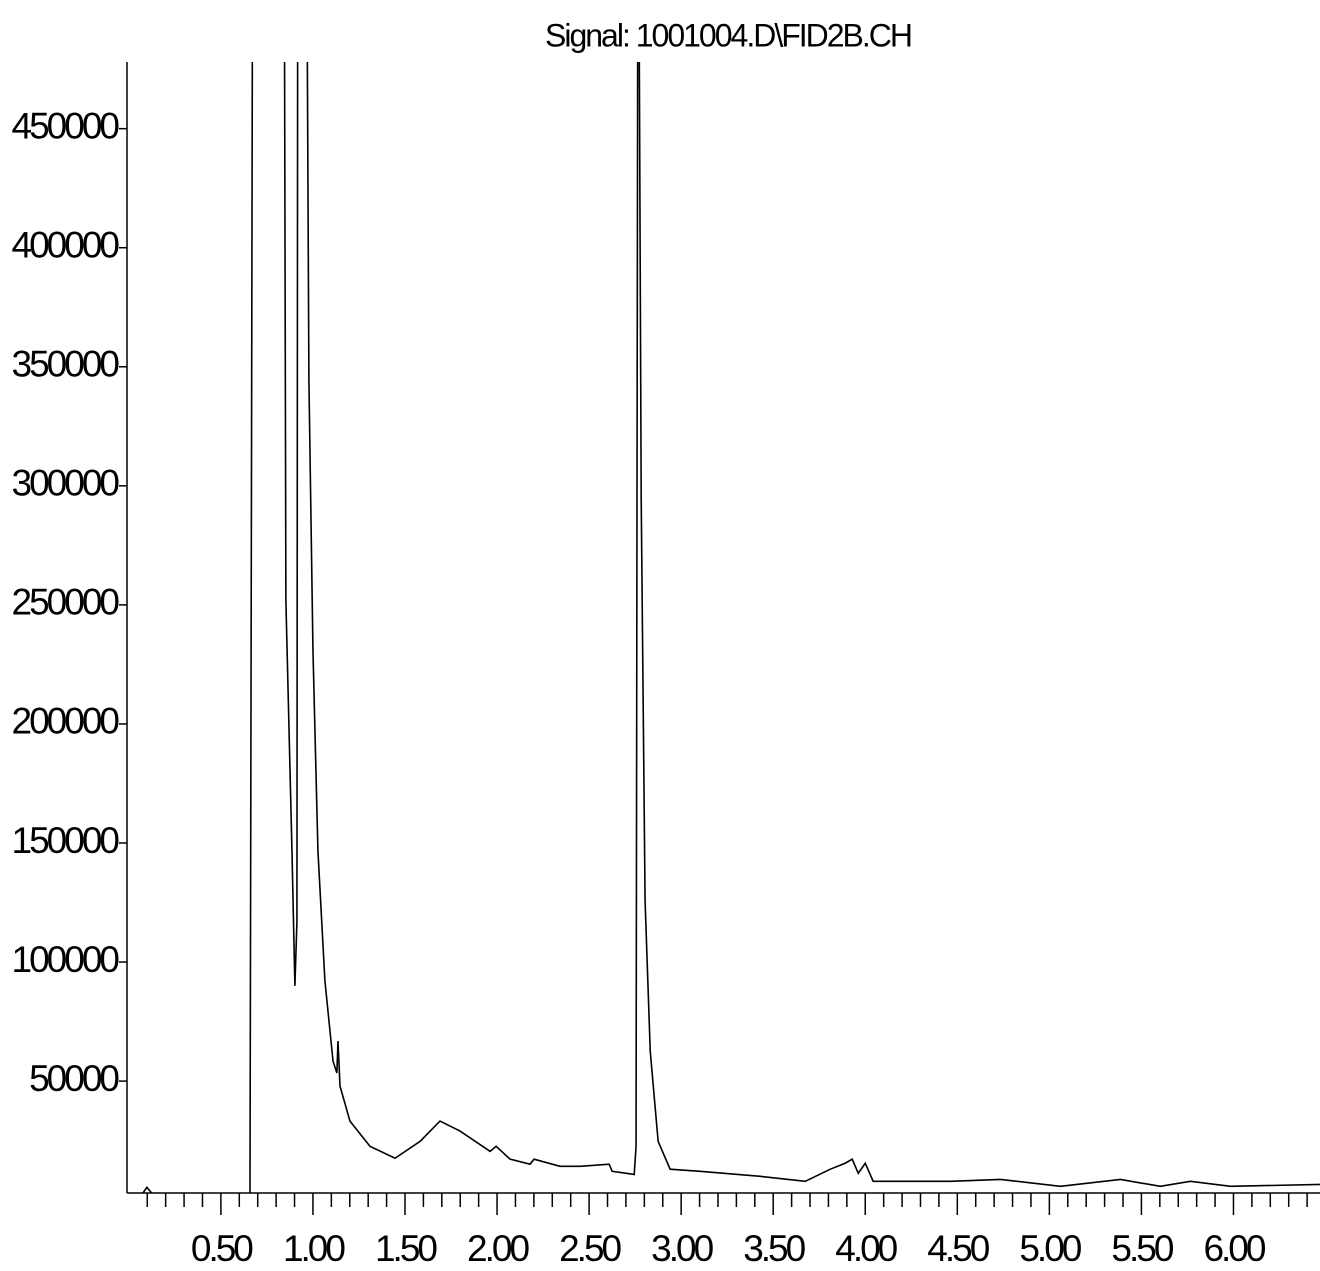  What do you see at coordinates (406, 1248) in the screenshot?
I see `x-tick-label: 1.50` at bounding box center [406, 1248].